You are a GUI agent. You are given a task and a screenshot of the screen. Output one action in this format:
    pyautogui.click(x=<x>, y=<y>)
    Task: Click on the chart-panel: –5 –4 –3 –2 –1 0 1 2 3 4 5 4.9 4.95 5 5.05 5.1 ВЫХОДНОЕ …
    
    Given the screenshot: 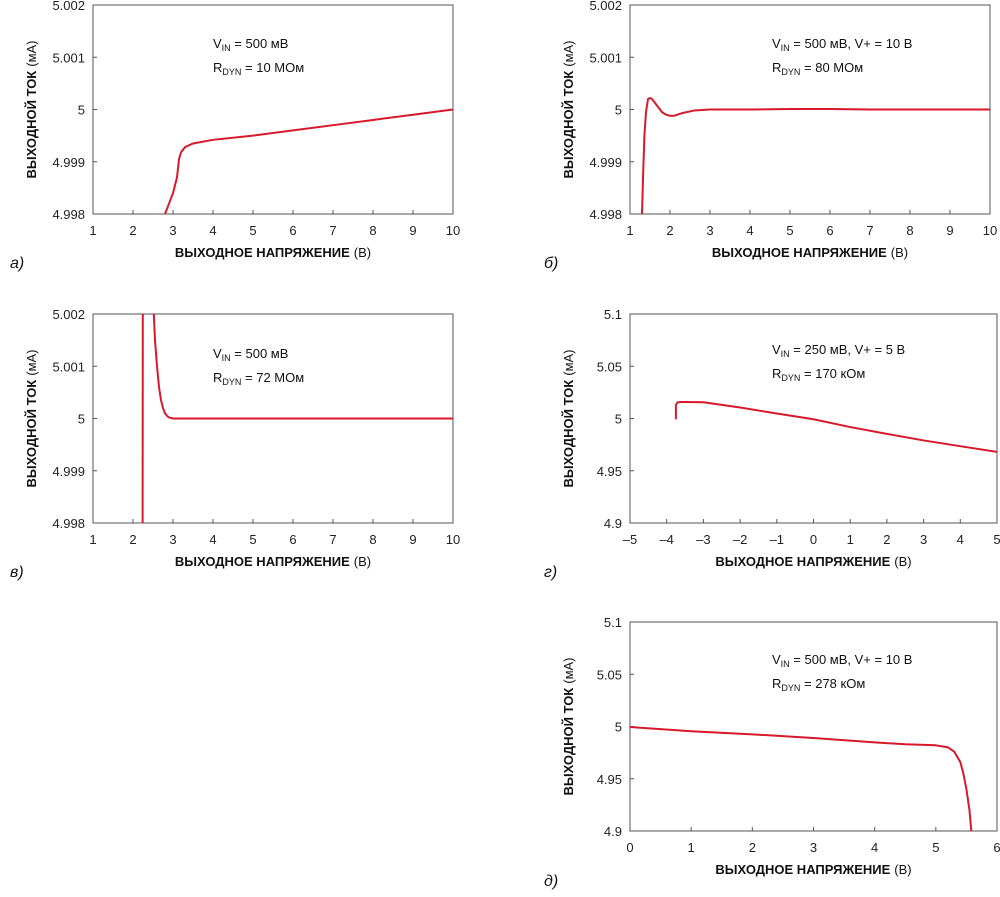 What is the action you would take?
    pyautogui.click(x=772, y=444)
    